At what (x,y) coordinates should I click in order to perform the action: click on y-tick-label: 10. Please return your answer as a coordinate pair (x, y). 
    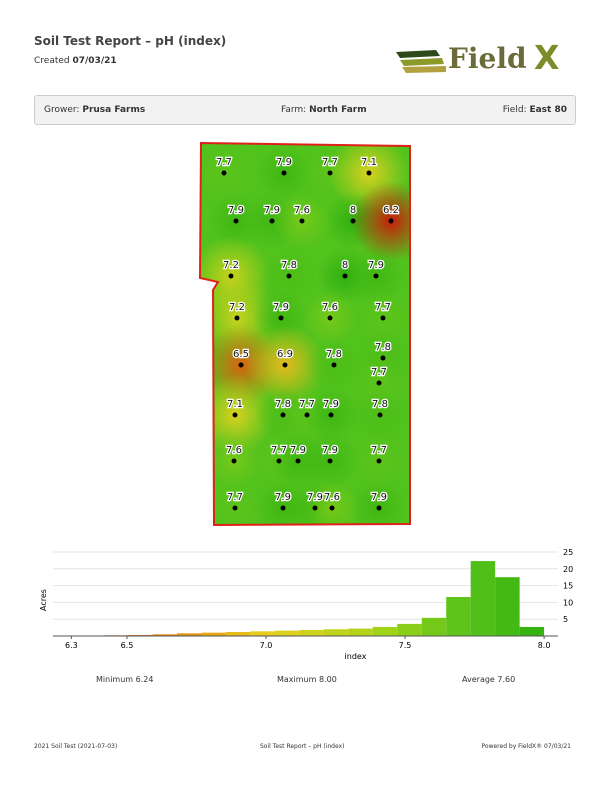
    Looking at the image, I should click on (568, 602).